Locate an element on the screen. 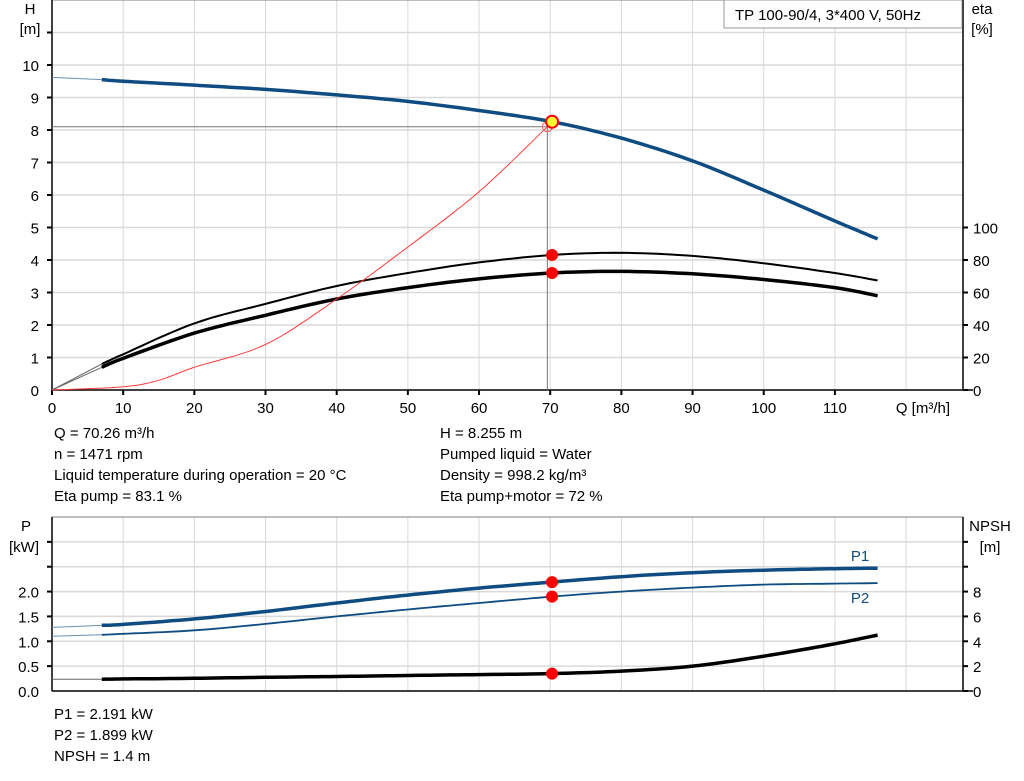 The height and width of the screenshot is (781, 1024). duty-point-marker is located at coordinates (552, 121).